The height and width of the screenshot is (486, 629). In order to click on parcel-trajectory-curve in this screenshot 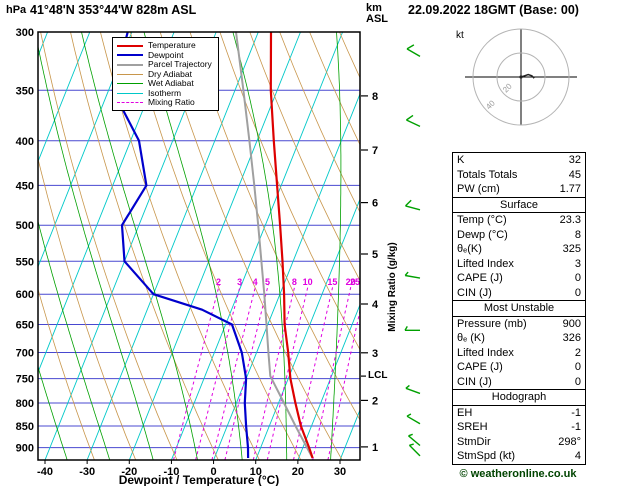, I will do `click(274, 245)`.